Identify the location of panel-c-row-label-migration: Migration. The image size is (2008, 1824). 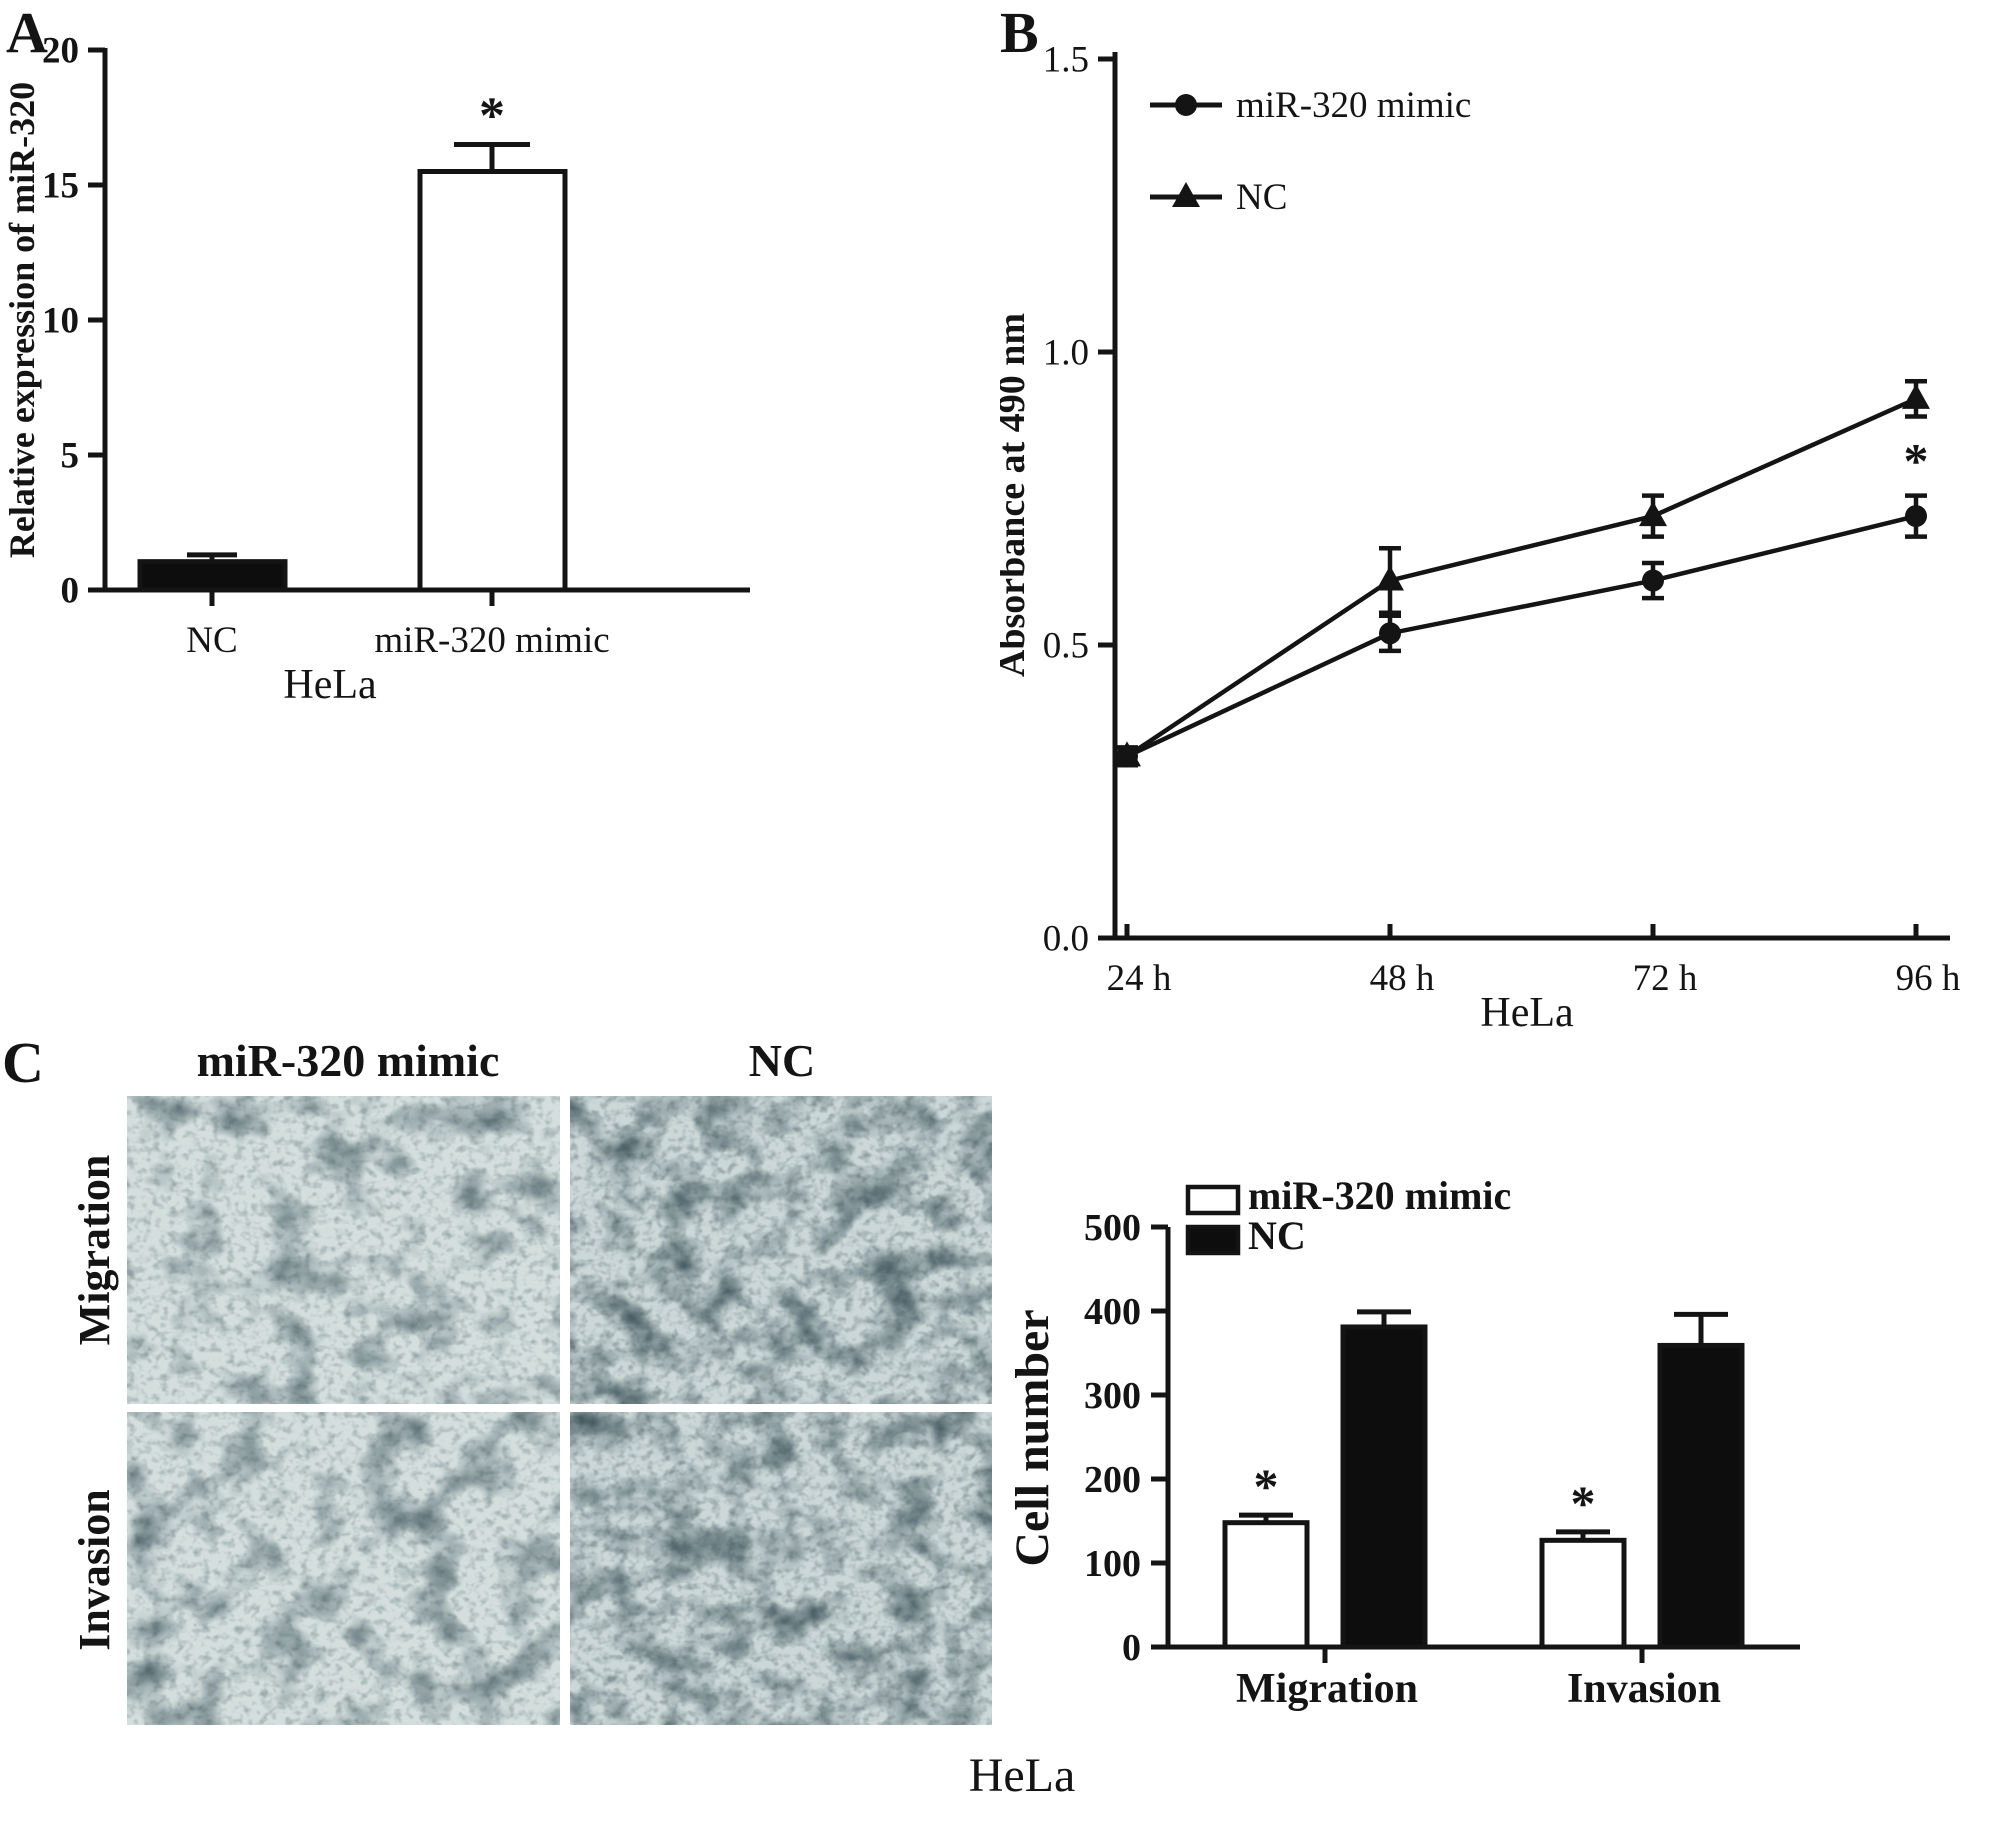
(94, 1250).